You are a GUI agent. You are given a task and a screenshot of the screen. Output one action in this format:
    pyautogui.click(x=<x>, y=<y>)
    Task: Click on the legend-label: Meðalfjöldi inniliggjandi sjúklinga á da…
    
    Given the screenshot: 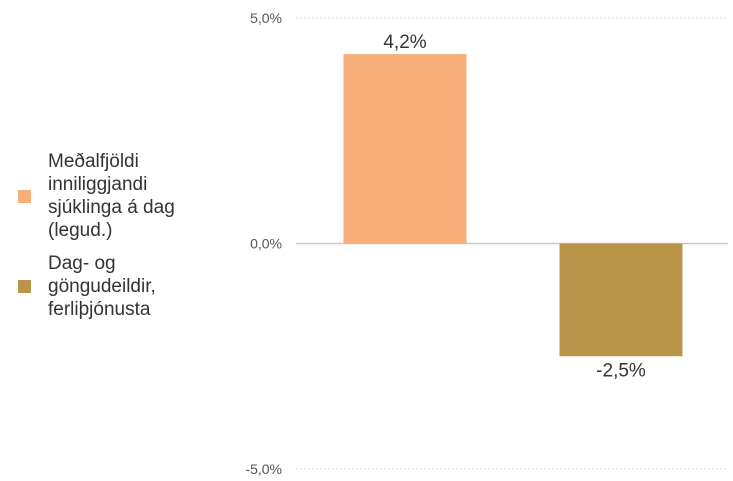 What is the action you would take?
    pyautogui.click(x=111, y=196)
    